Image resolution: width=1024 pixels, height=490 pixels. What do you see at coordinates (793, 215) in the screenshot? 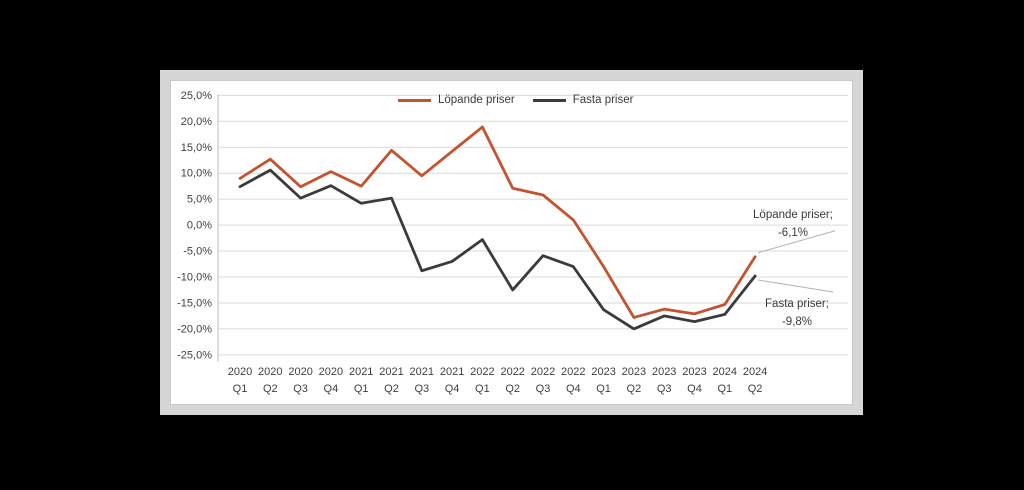
I see `annotation-lopande-series-name: Löpande priser;` at bounding box center [793, 215].